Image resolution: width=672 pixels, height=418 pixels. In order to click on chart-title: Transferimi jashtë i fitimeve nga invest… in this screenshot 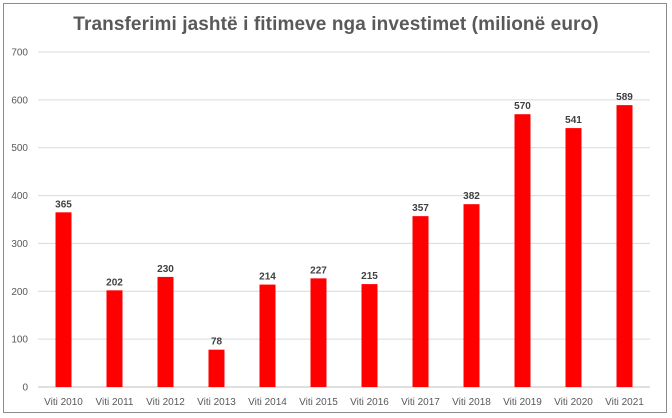, I will do `click(336, 24)`.